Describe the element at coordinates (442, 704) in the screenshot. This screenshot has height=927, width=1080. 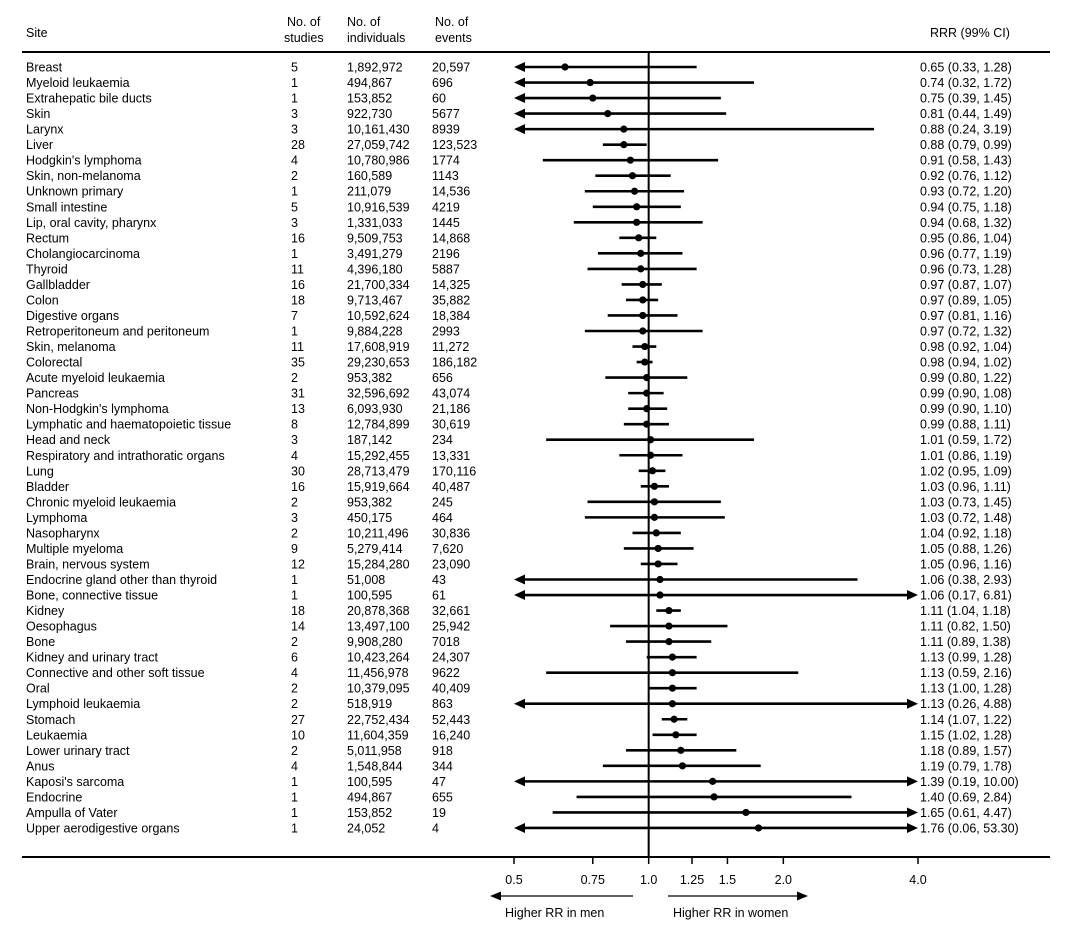
I see `row-events: 863` at that location.